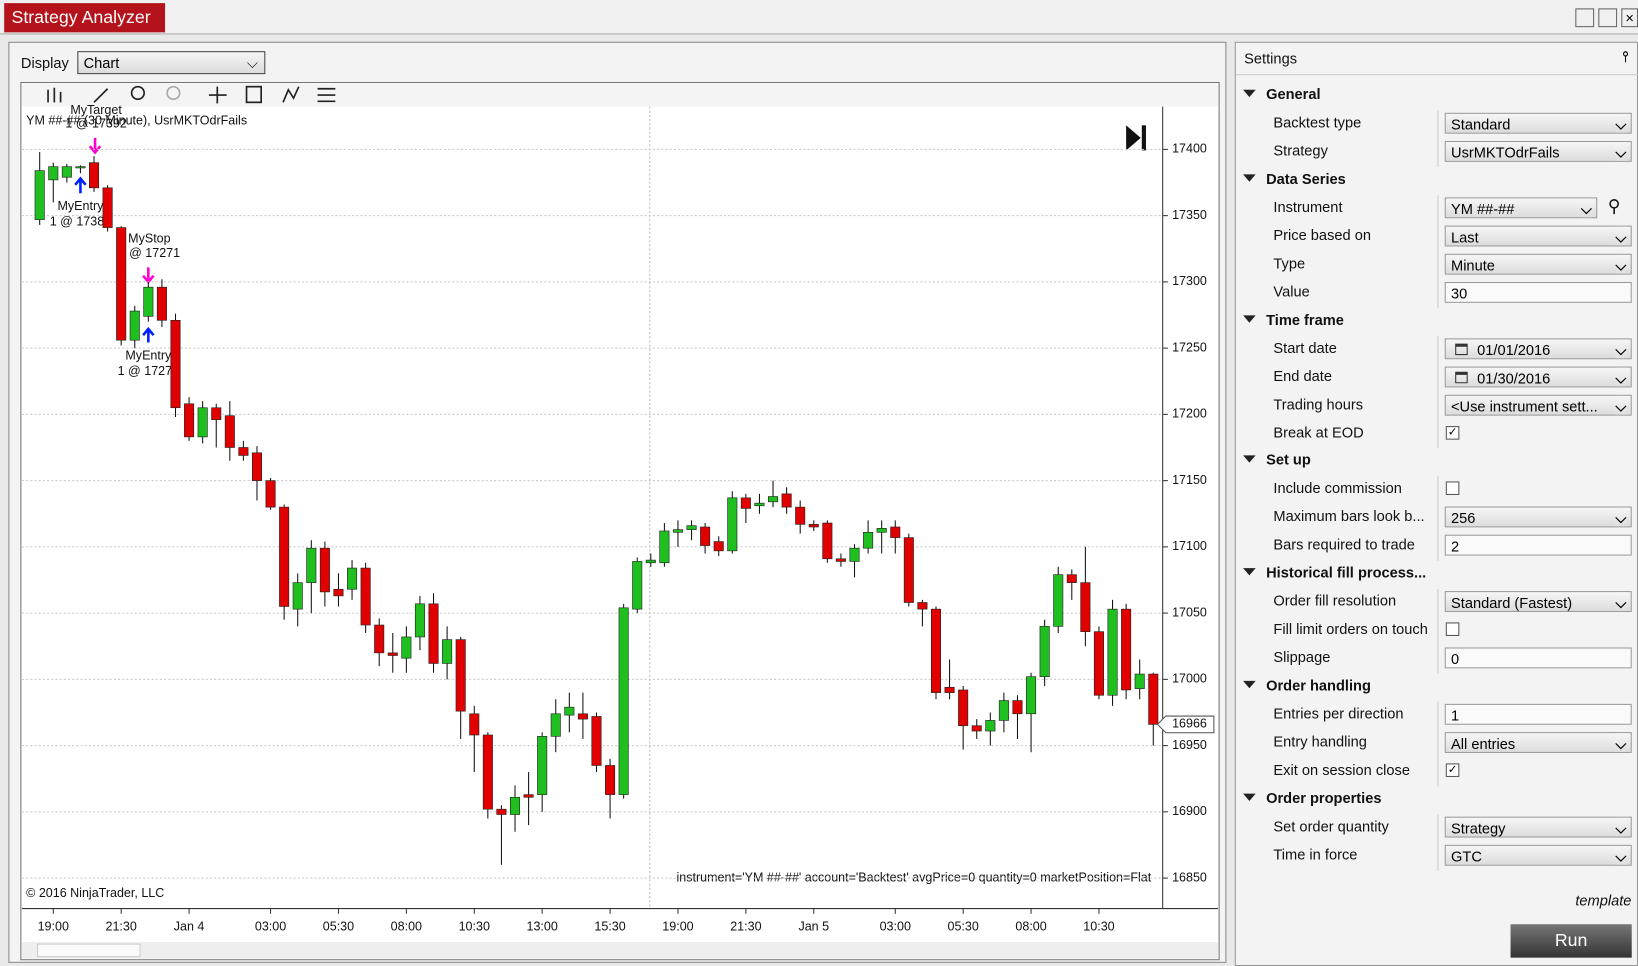 The image size is (1638, 966). What do you see at coordinates (1189, 546) in the screenshot?
I see `y-tick-label: 17100` at bounding box center [1189, 546].